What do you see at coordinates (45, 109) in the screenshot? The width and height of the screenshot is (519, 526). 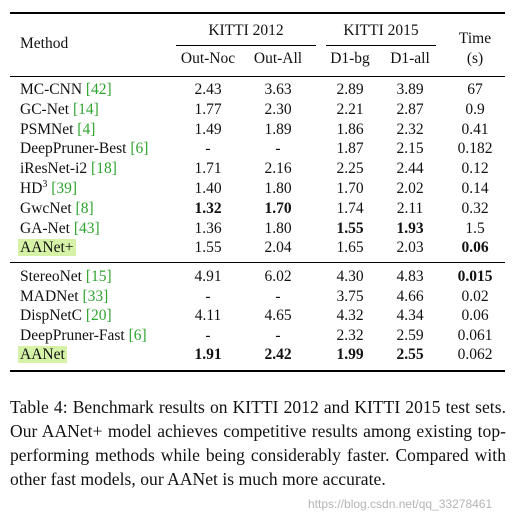 I see `method-name: GC-Net` at bounding box center [45, 109].